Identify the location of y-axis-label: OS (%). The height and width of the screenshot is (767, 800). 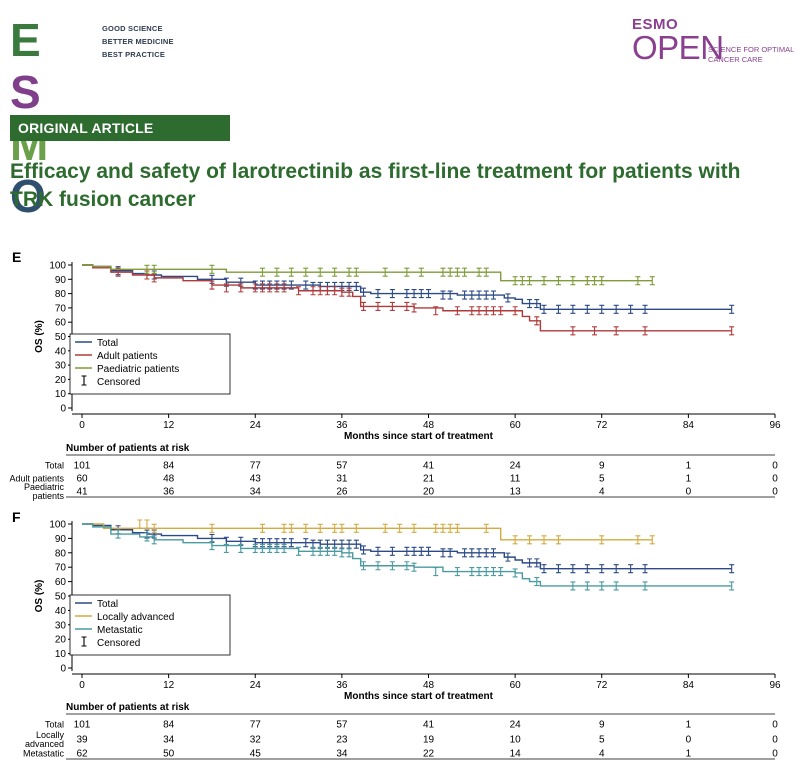
(39, 336).